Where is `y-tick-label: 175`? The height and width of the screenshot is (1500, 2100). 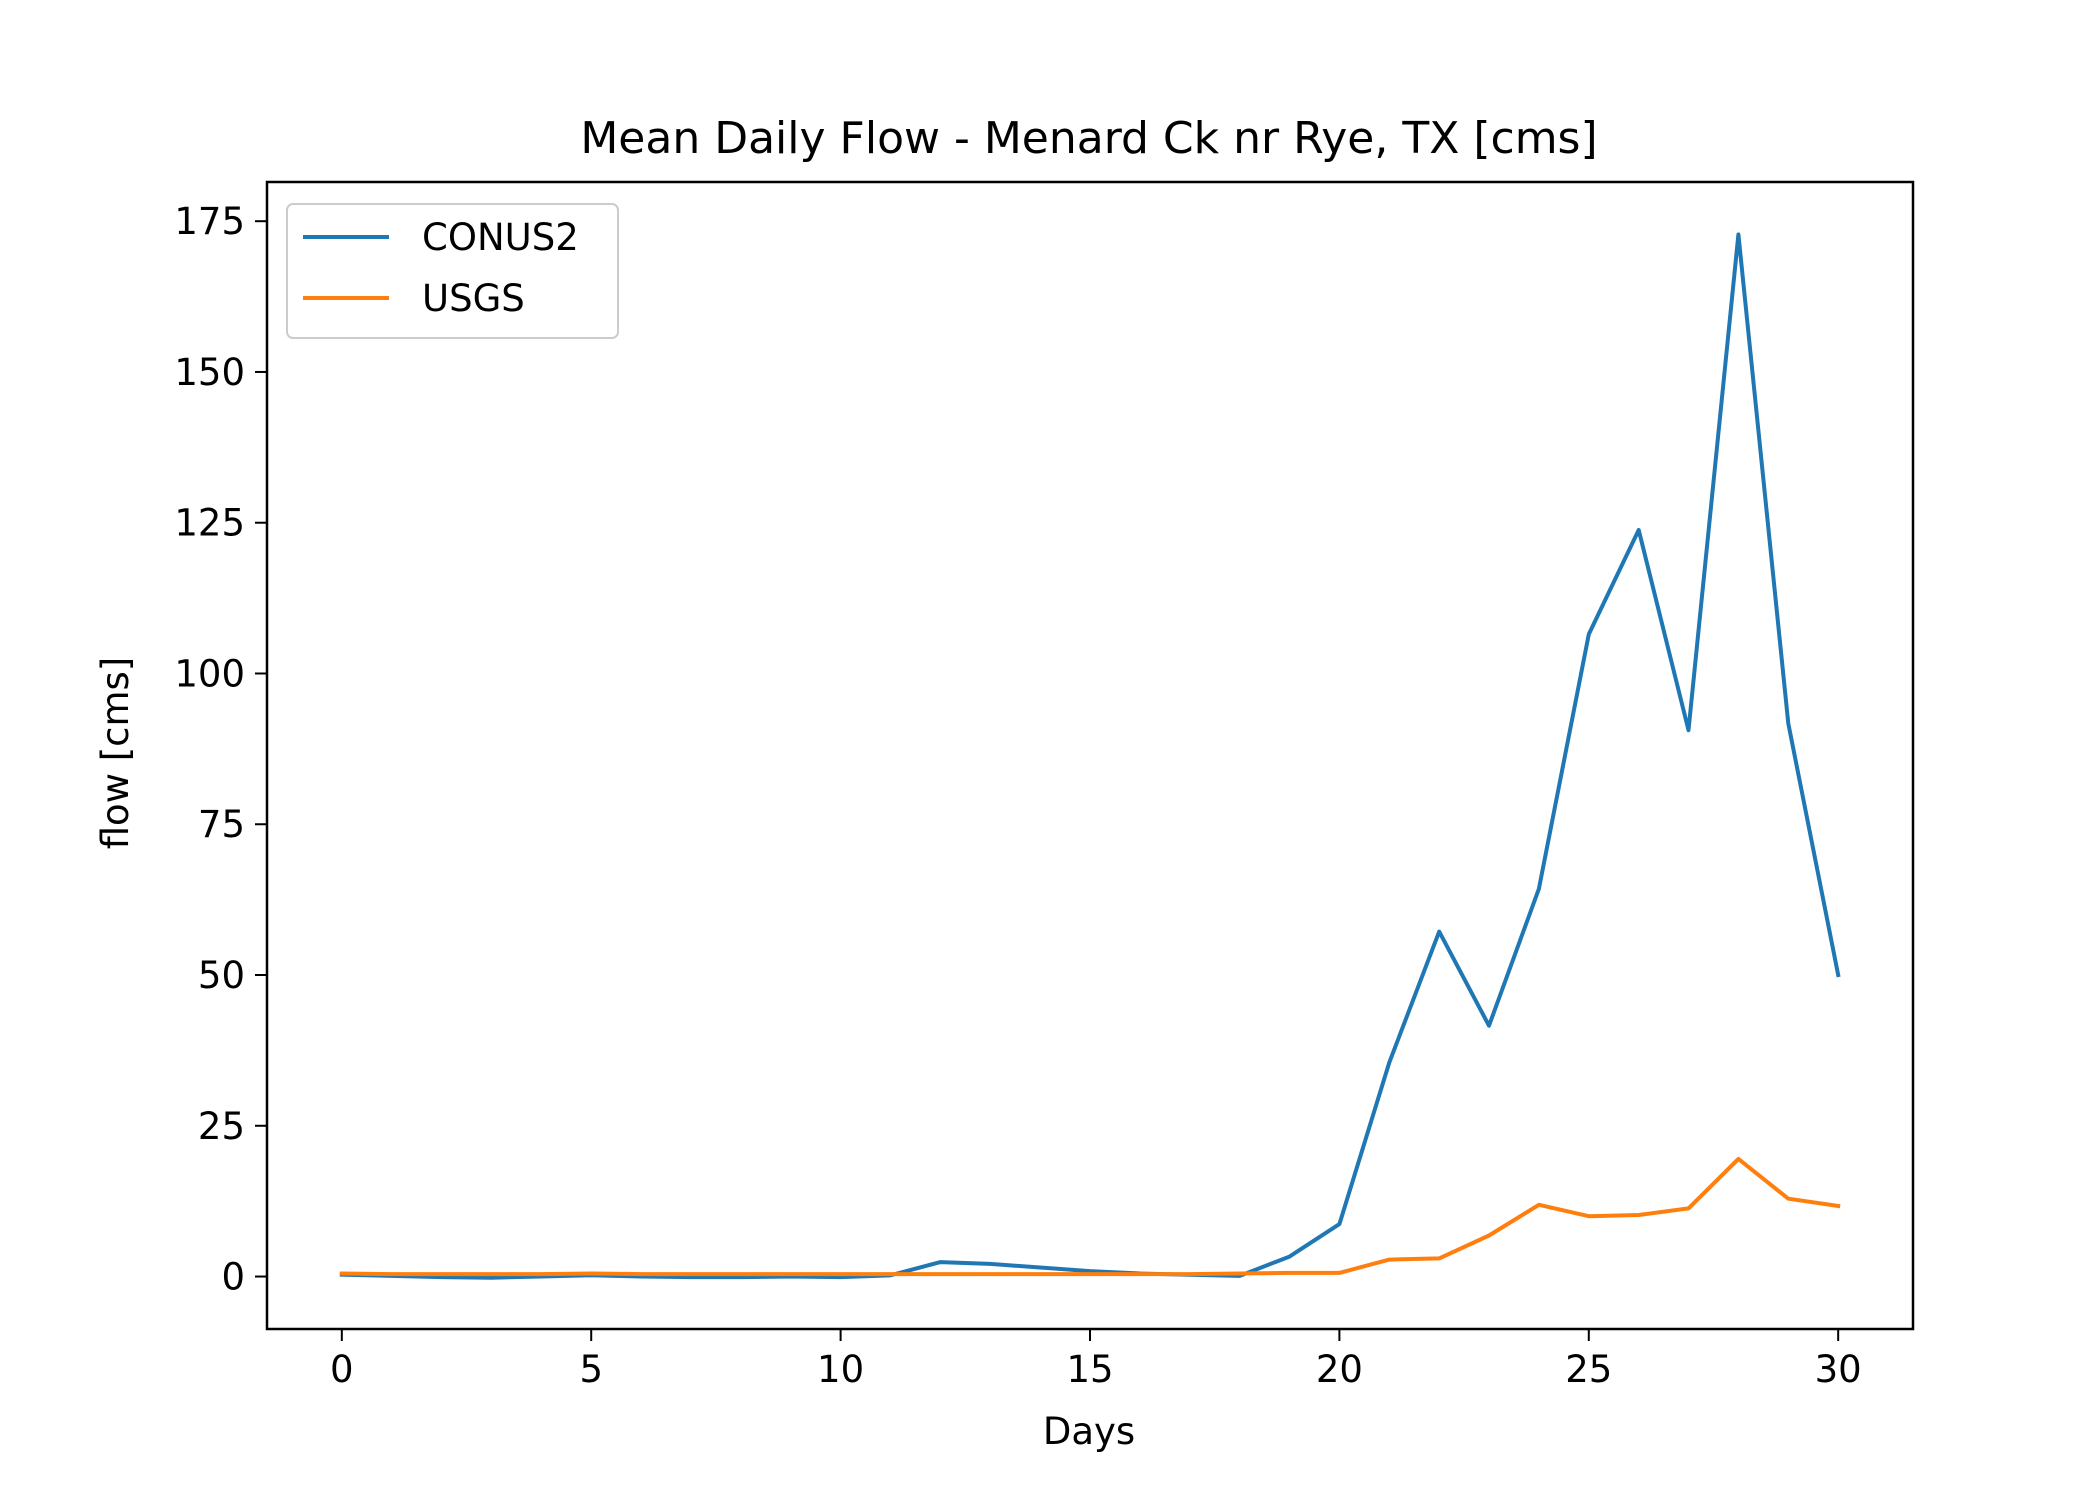
y-tick-label: 175 is located at coordinates (209, 221).